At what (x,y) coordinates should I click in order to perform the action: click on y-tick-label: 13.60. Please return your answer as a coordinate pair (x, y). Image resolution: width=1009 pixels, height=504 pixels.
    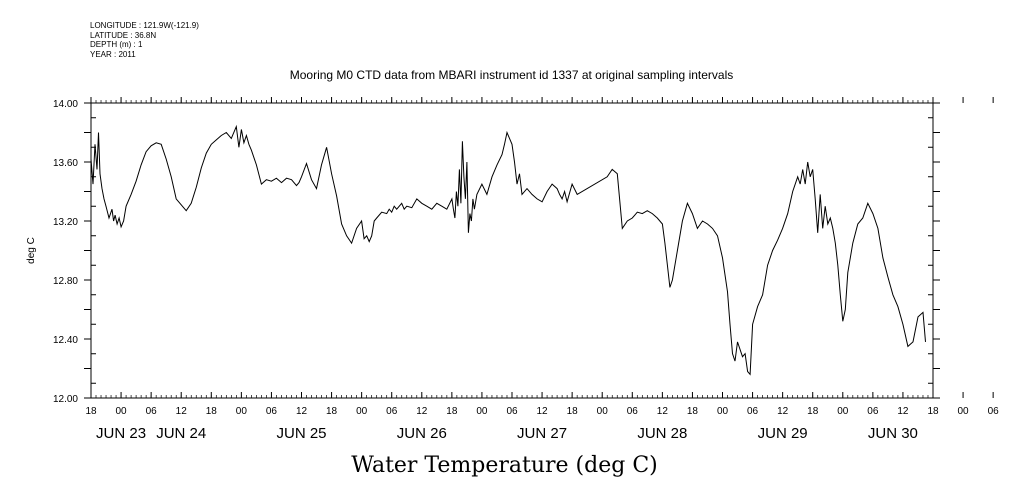
    Looking at the image, I should click on (65, 163).